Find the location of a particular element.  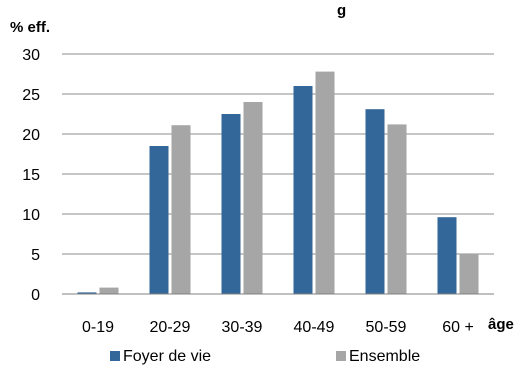

y-tick-label: 15 is located at coordinates (31, 175).